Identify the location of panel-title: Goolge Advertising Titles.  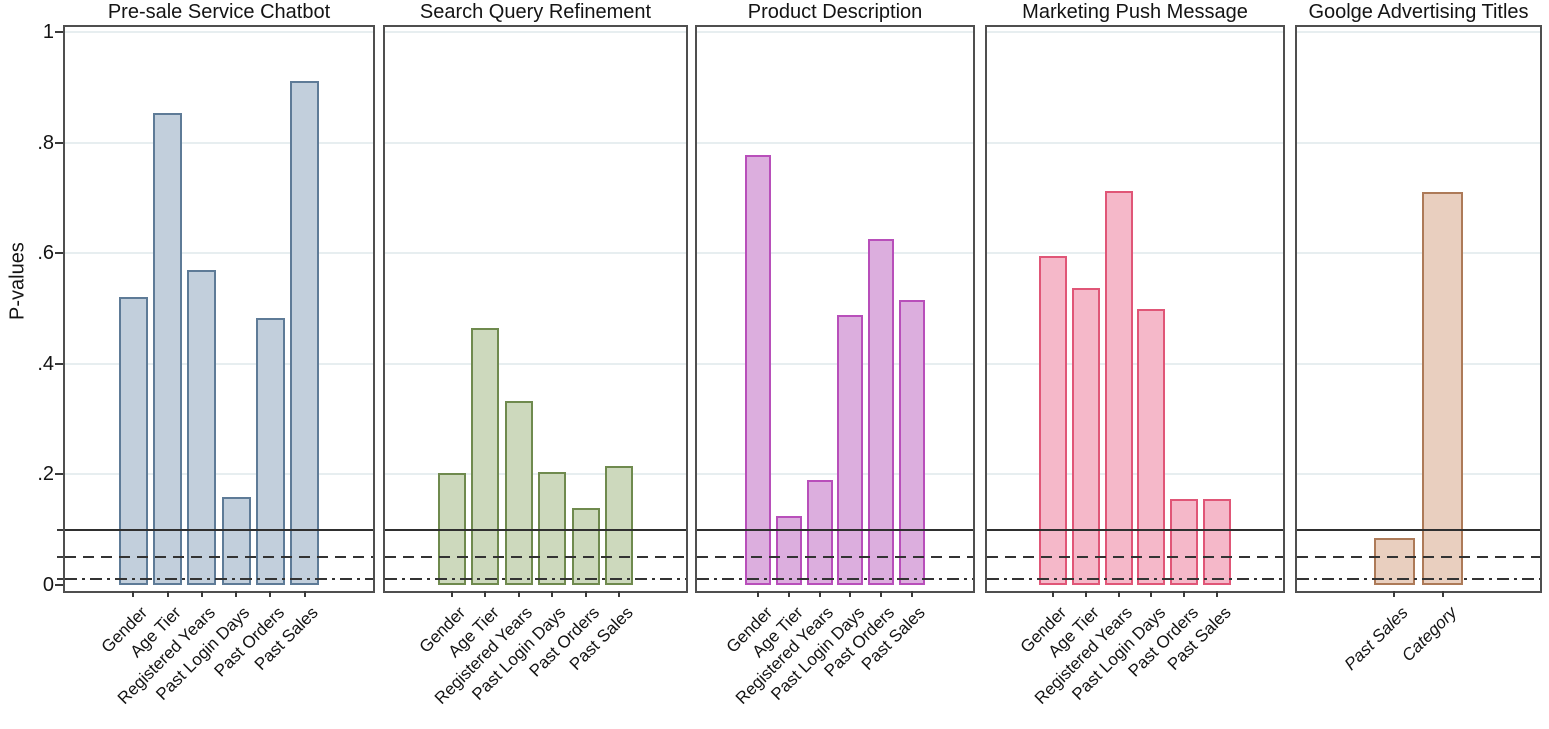
(1418, 12).